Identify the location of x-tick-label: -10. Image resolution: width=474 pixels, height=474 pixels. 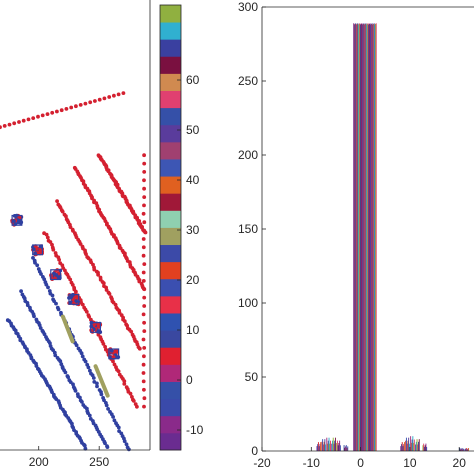
(312, 463).